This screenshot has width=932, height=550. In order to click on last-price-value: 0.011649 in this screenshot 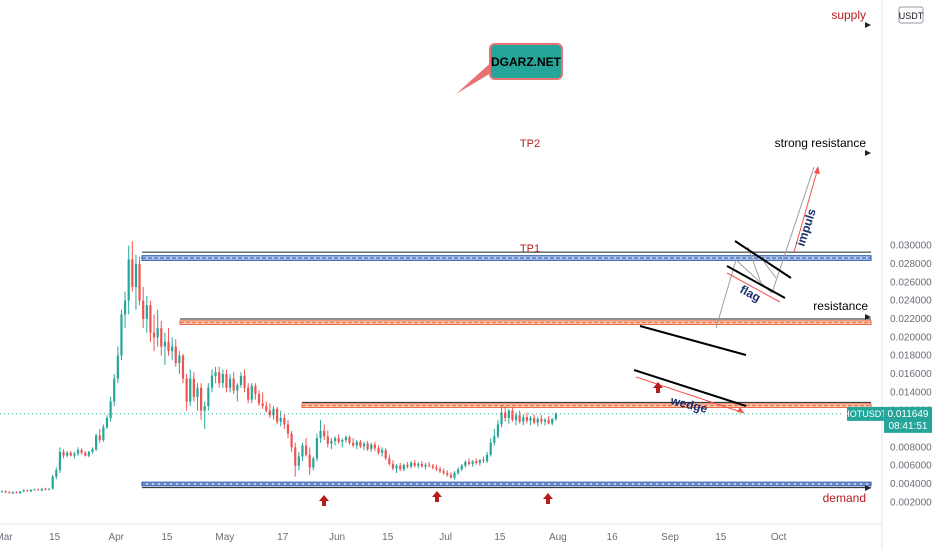, I will do `click(908, 414)`.